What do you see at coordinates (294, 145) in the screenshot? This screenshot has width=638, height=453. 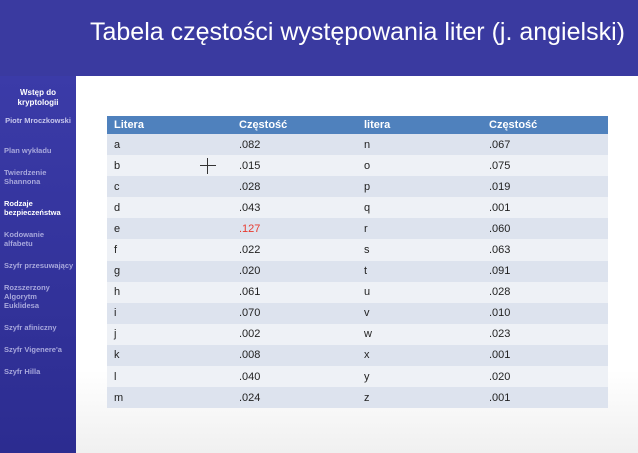 I see `frequency-cell: .082` at bounding box center [294, 145].